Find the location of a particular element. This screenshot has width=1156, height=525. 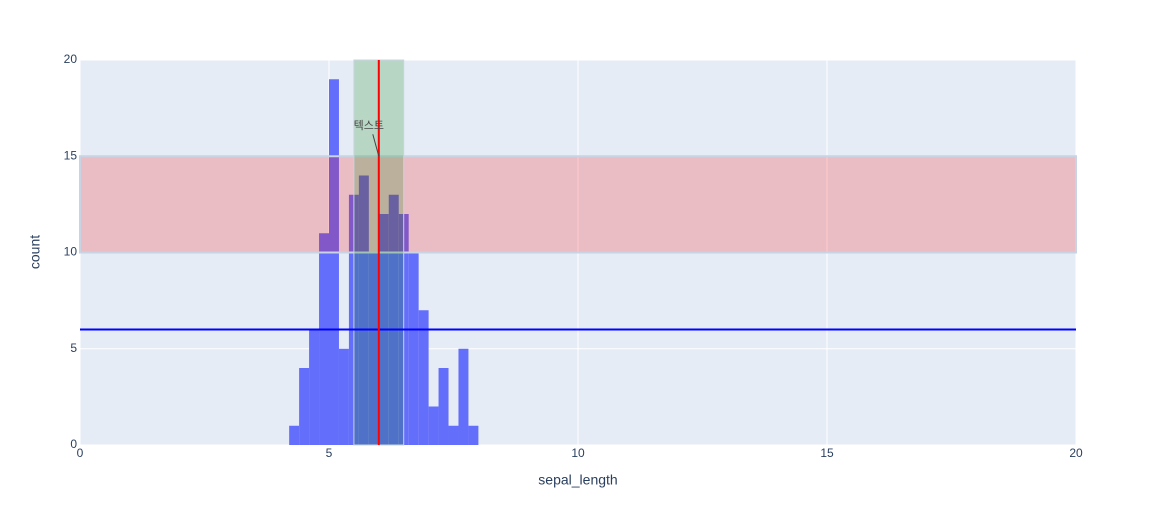

x-tick-label: 5 is located at coordinates (329, 453).